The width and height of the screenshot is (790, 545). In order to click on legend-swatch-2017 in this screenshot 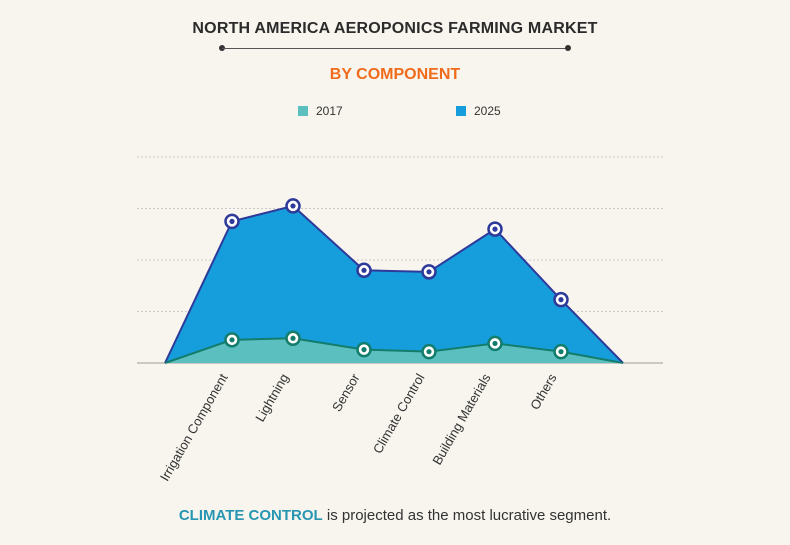, I will do `click(303, 111)`.